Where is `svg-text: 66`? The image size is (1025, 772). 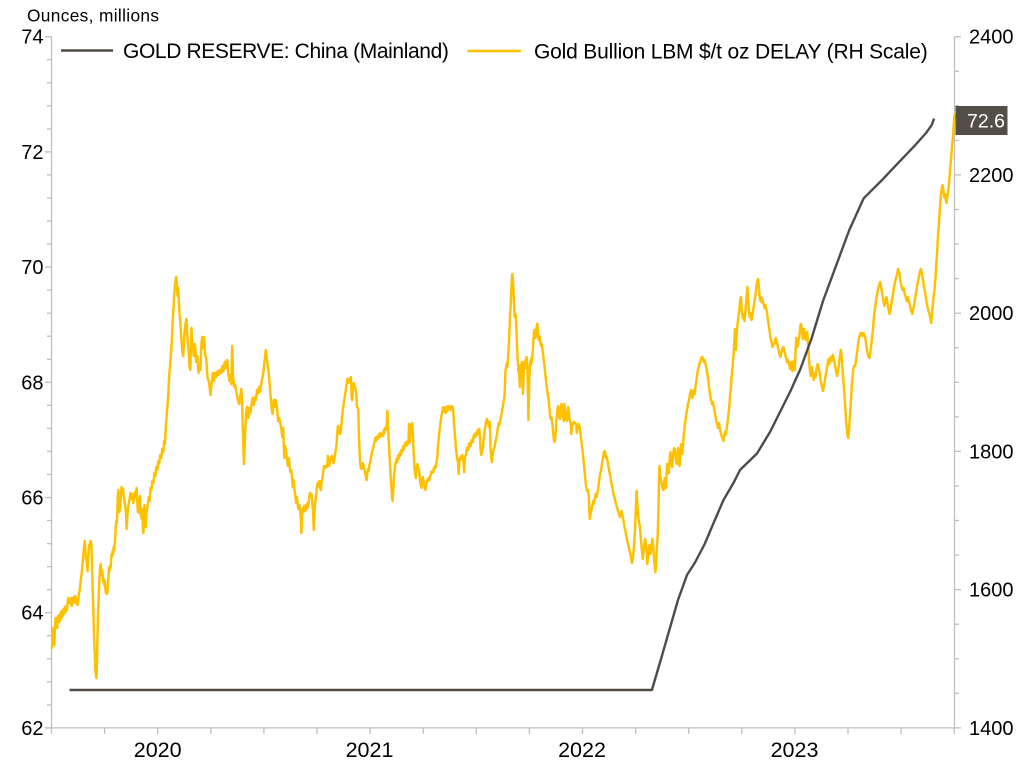 svg-text: 66 is located at coordinates (32, 499).